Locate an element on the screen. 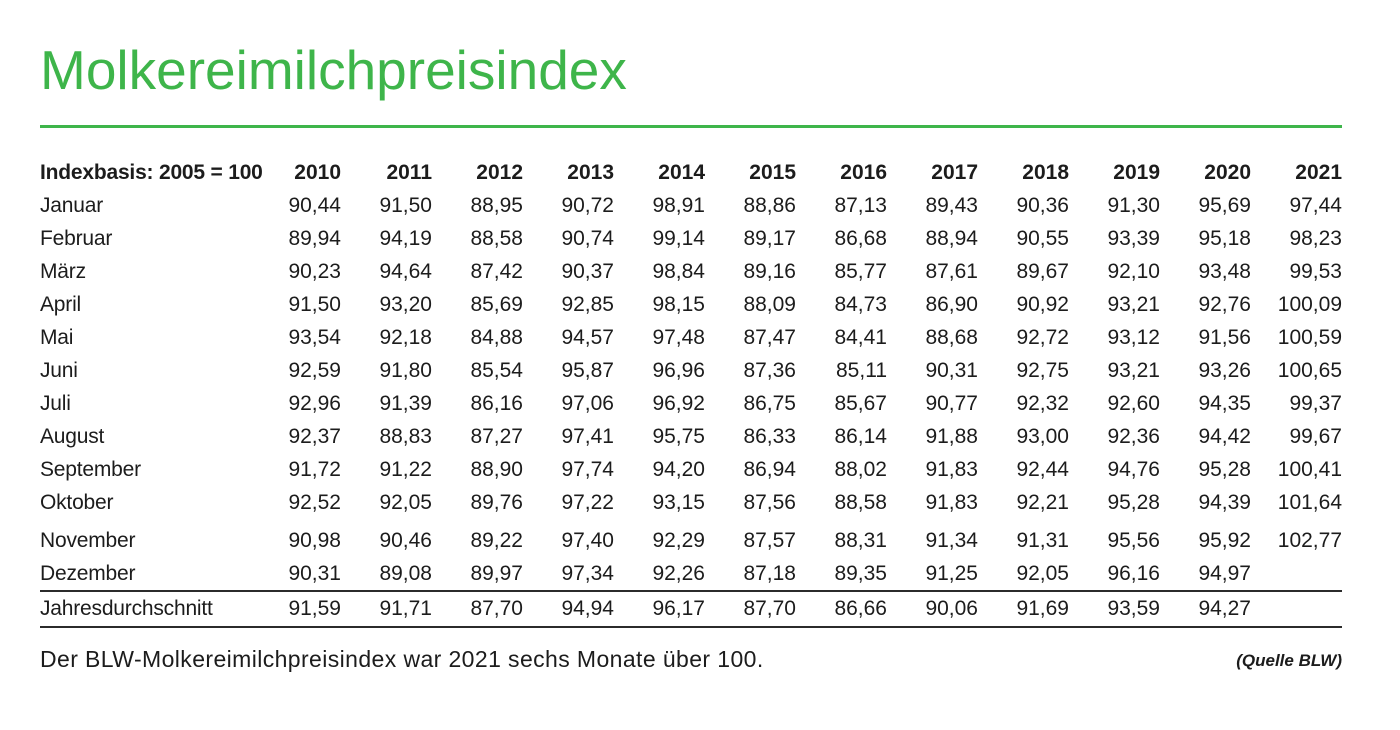 Image resolution: width=1400 pixels, height=730 pixels. index-value: 96,92 is located at coordinates (678, 403).